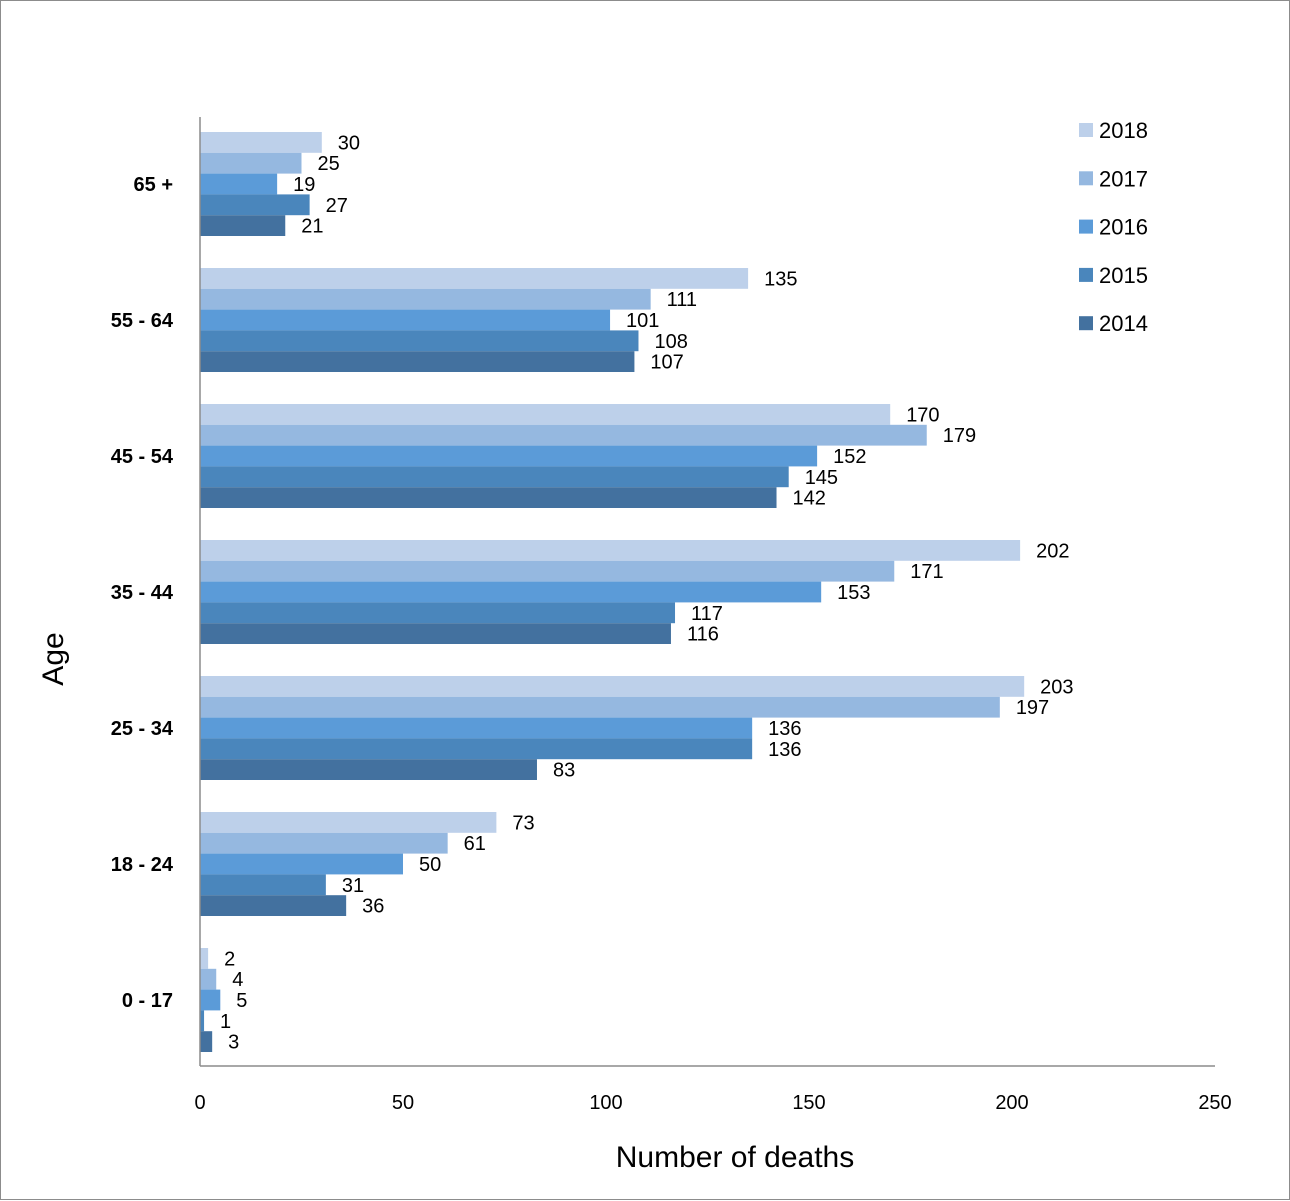 The width and height of the screenshot is (1290, 1201). I want to click on value-label-2018-0: 30, so click(349, 143).